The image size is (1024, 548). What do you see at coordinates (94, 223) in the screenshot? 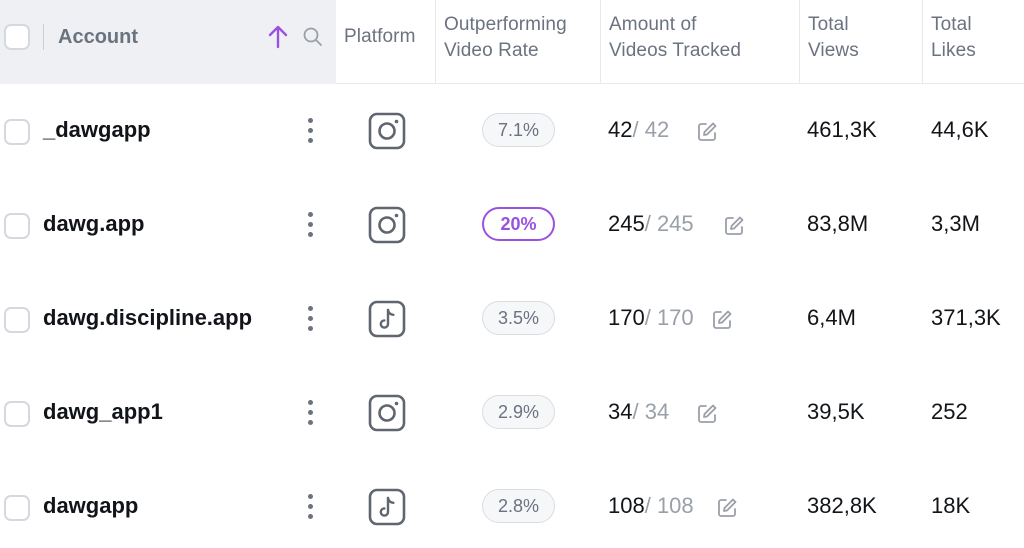
I see `account-name: dawg.app` at bounding box center [94, 223].